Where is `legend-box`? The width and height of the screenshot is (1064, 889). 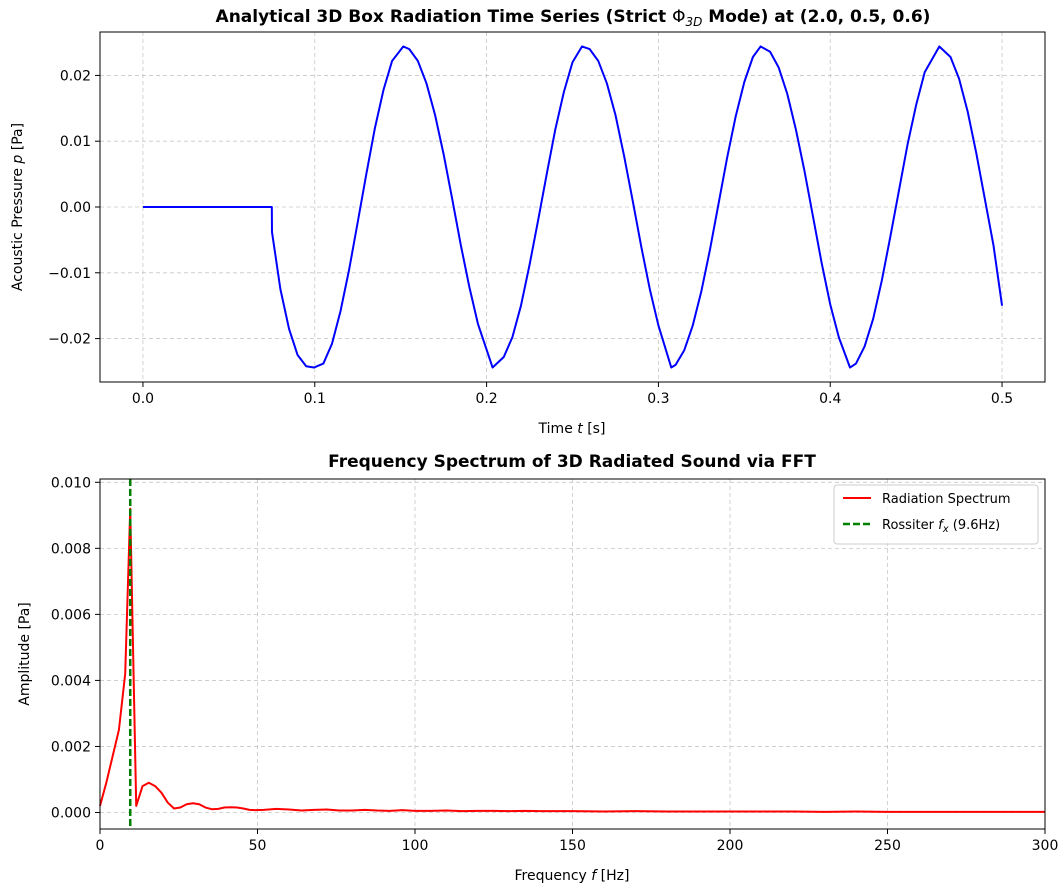
legend-box is located at coordinates (936, 514).